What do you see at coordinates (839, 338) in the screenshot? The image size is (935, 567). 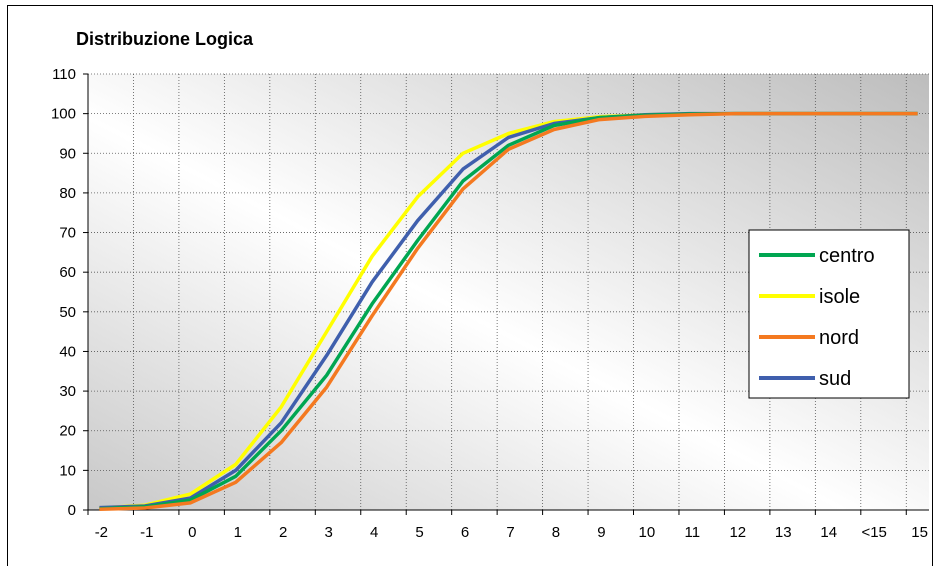 I see `legend-label-nord: nord` at bounding box center [839, 338].